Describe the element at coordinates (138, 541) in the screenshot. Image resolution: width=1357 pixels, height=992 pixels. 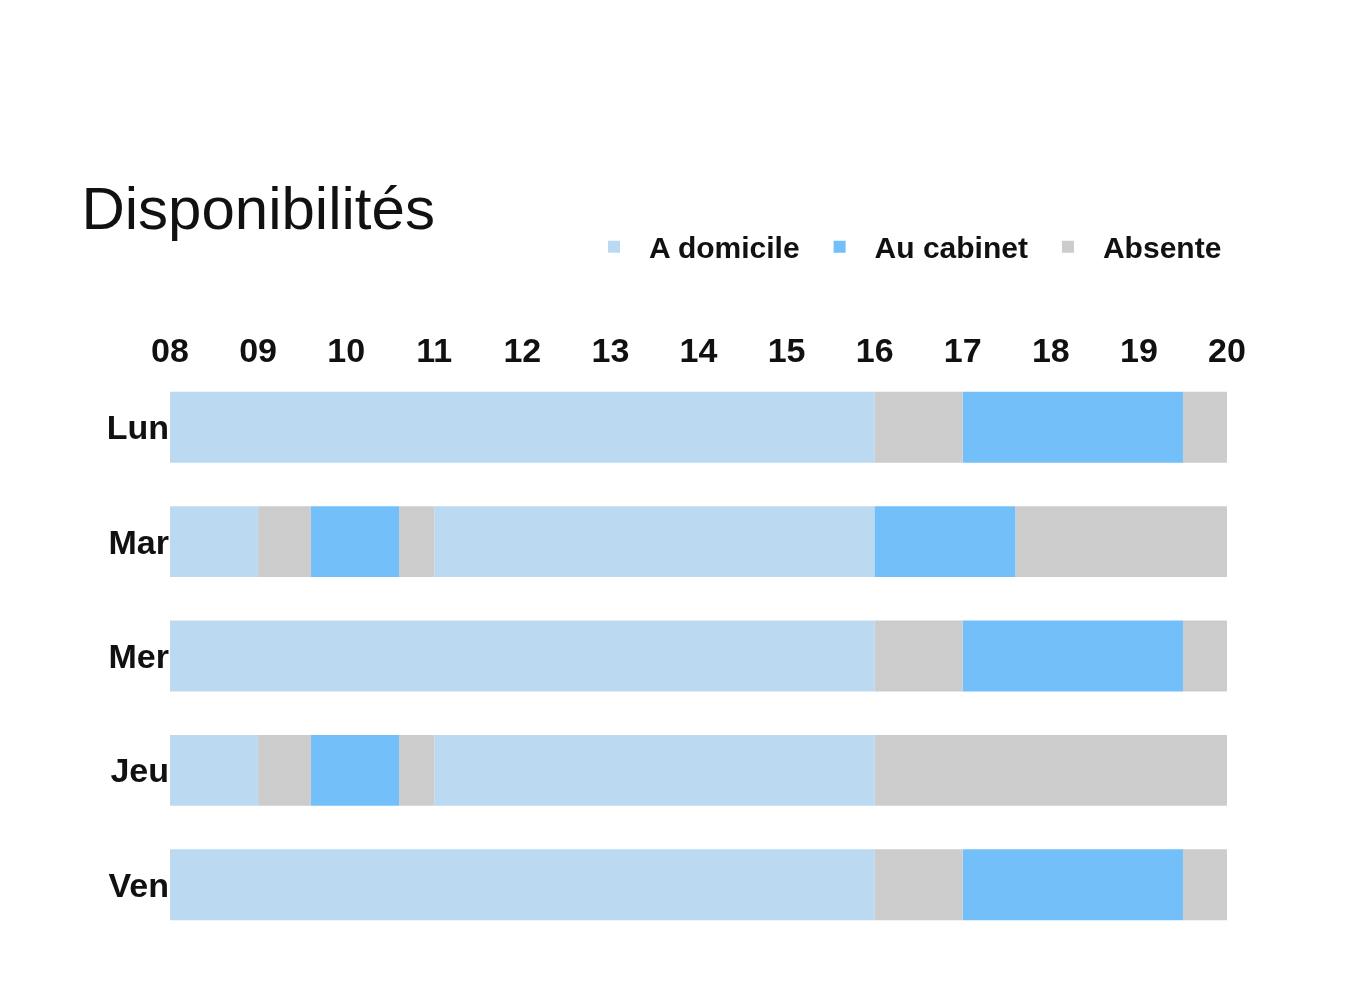
I see `y-tick-label: Mar` at that location.